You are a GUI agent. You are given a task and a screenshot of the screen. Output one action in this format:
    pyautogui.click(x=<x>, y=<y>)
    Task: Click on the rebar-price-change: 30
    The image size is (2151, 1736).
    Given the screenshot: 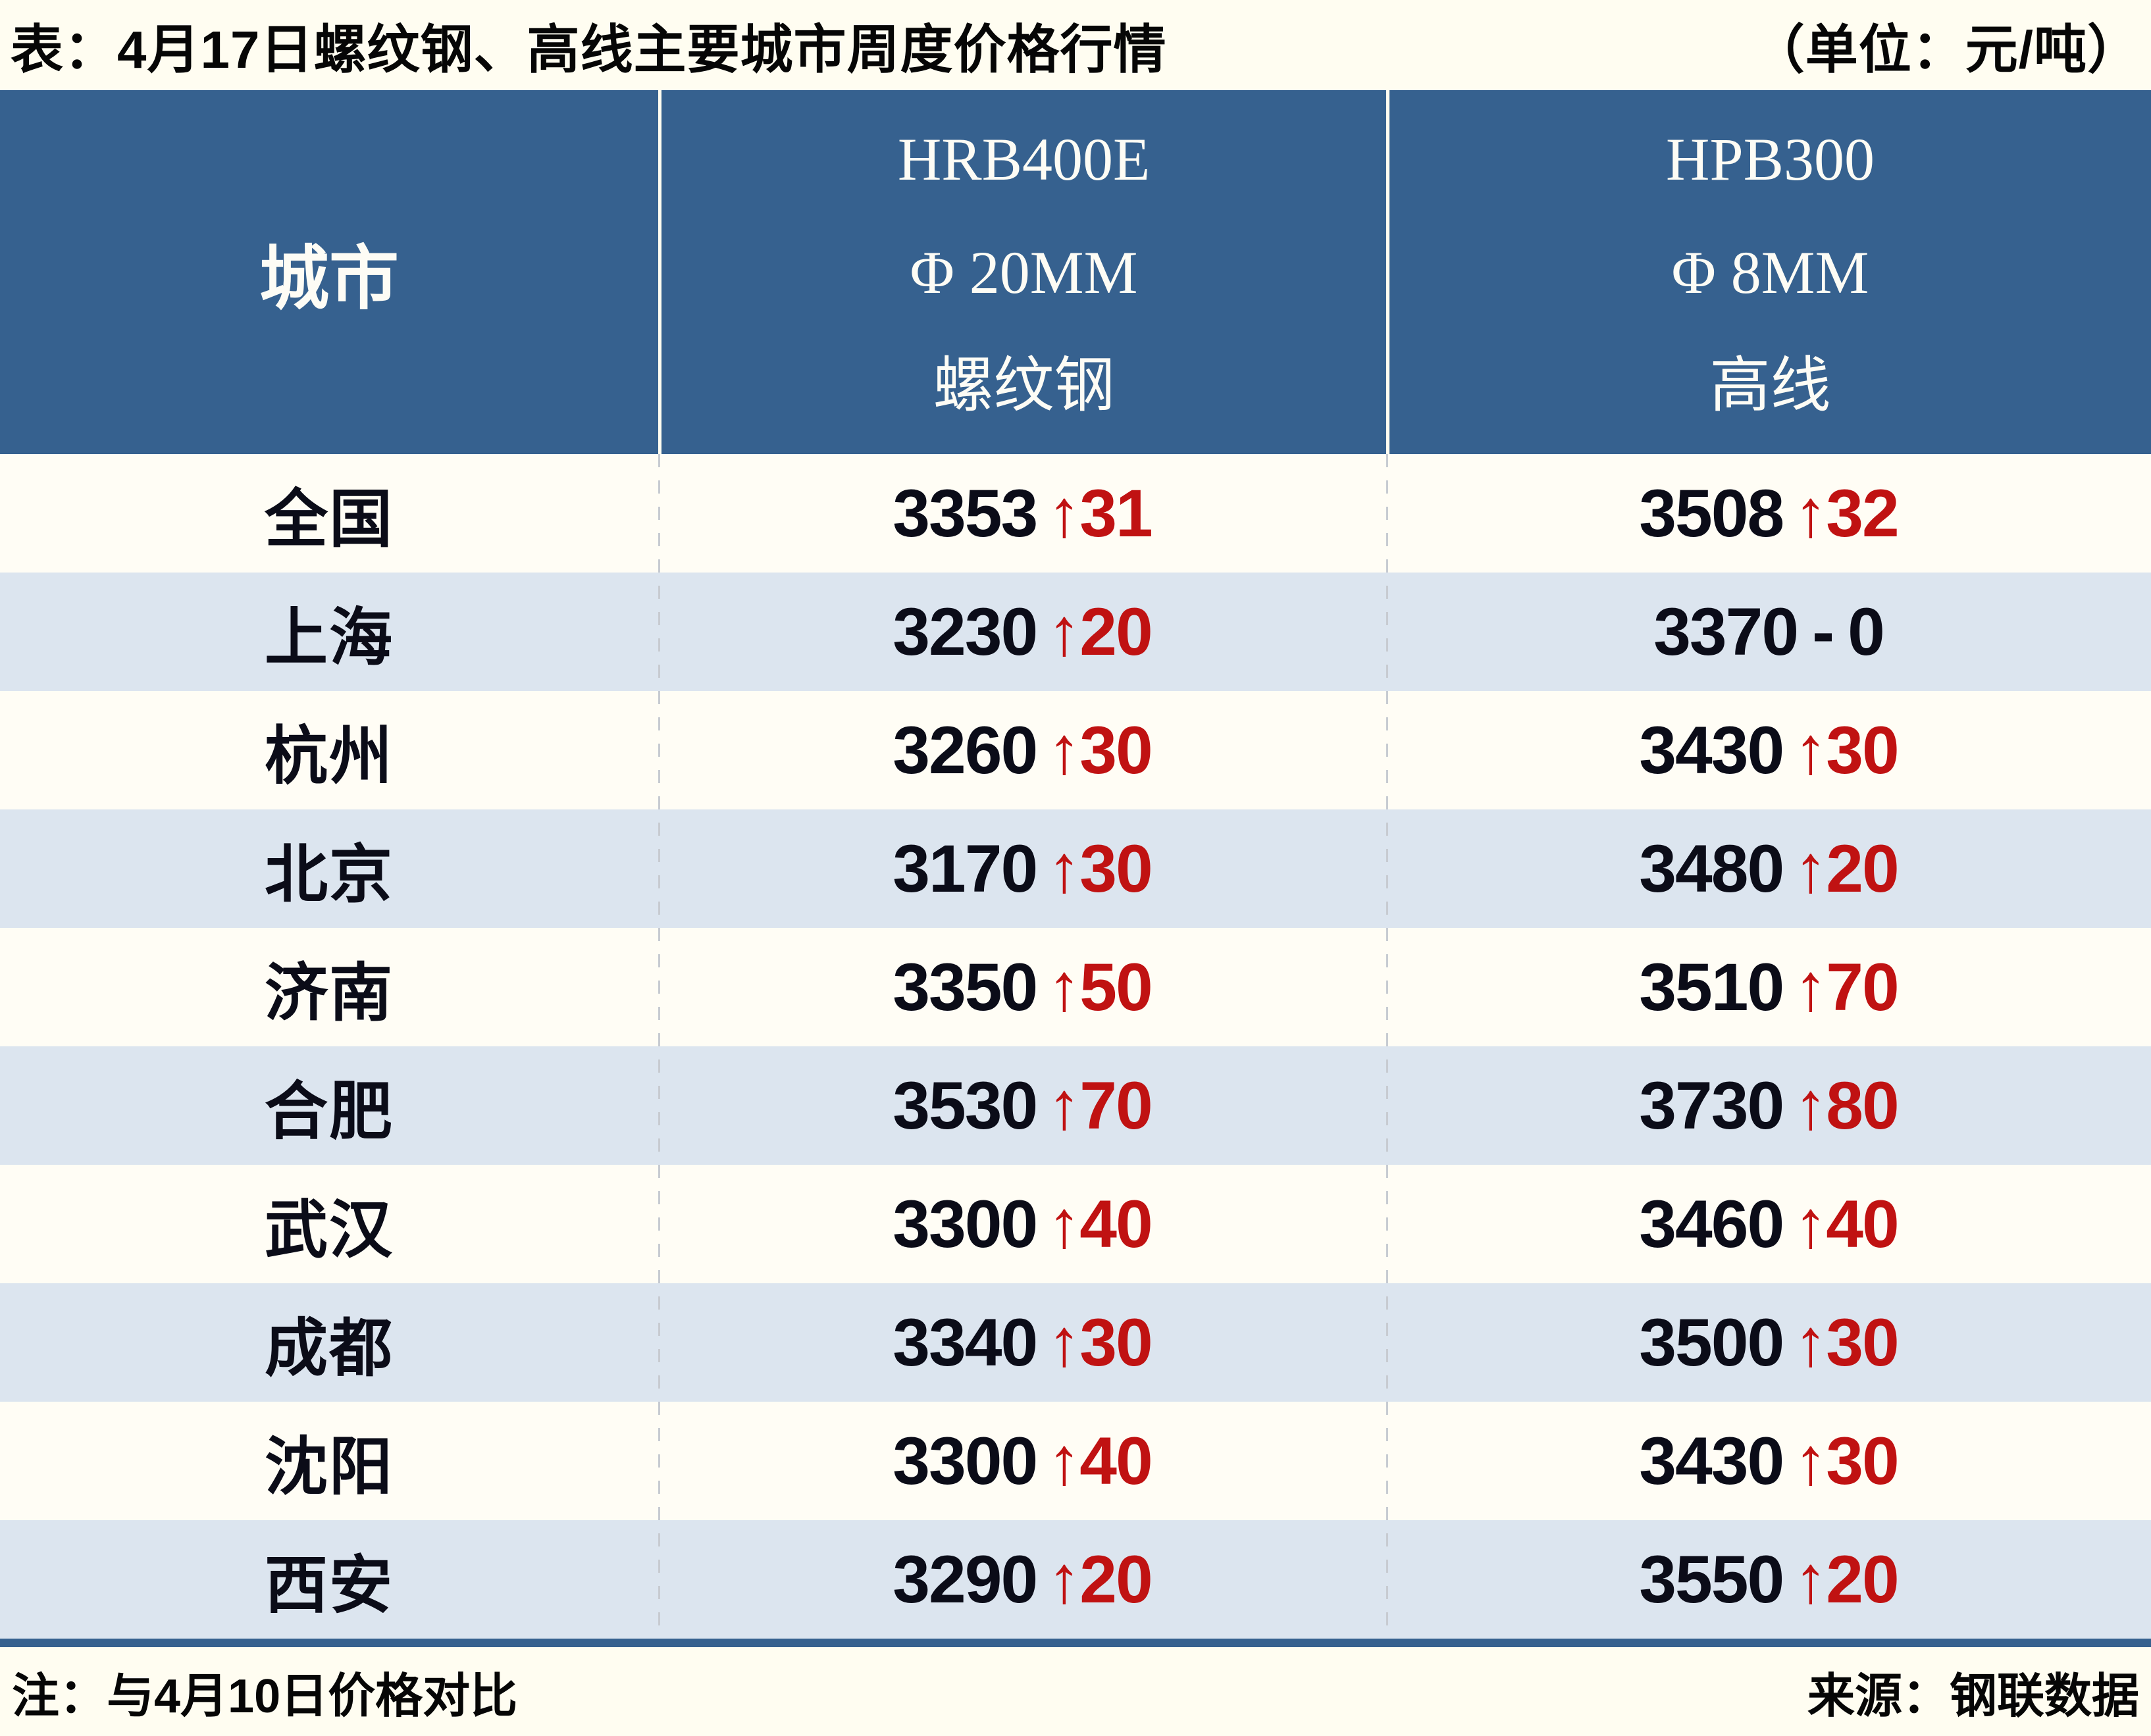 What is the action you would take?
    pyautogui.click(x=1116, y=750)
    